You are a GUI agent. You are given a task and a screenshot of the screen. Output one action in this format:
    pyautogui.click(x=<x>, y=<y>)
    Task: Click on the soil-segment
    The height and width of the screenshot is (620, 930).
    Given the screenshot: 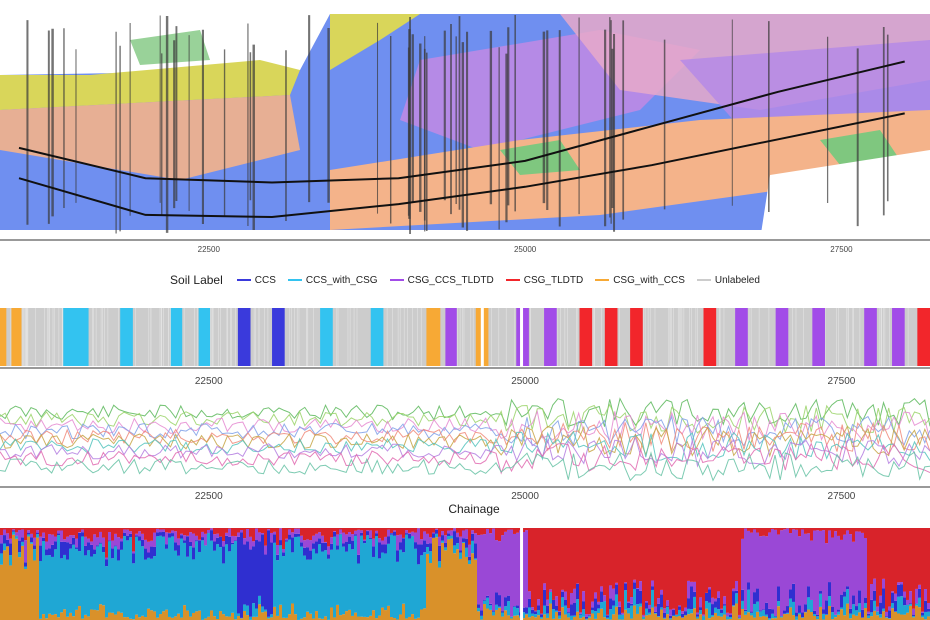 What is the action you would take?
    pyautogui.click(x=433, y=337)
    